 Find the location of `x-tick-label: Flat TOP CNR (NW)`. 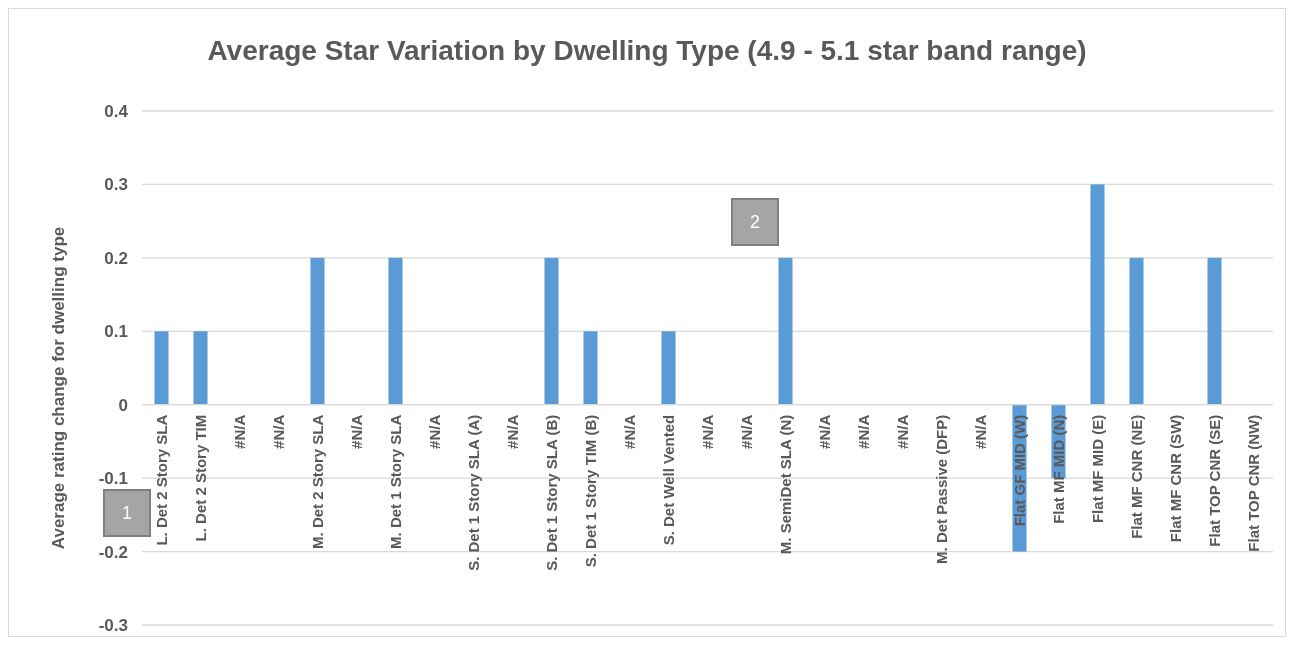

x-tick-label: Flat TOP CNR (NW) is located at coordinates (1253, 483).